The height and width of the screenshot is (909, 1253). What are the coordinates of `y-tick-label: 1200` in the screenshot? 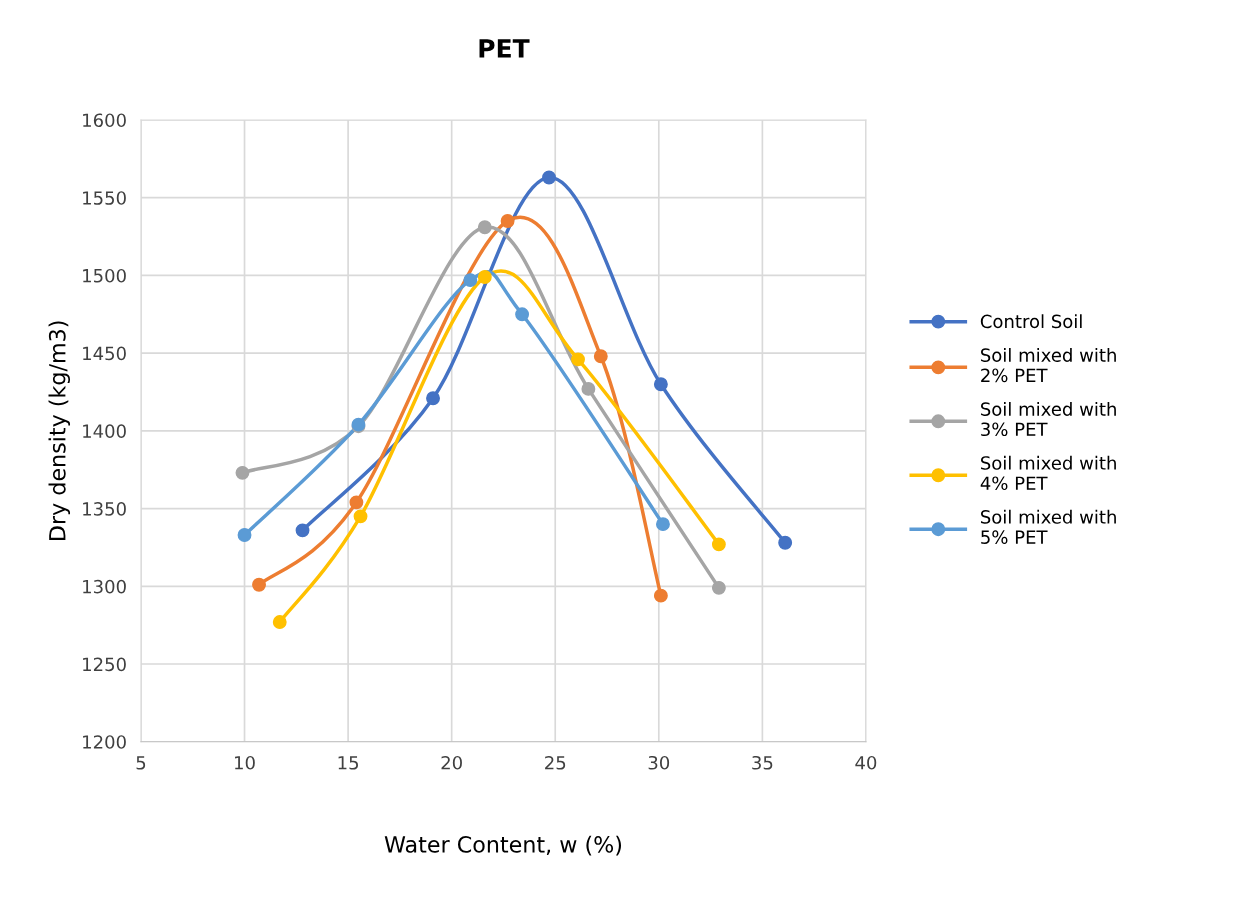 It's located at (104, 742).